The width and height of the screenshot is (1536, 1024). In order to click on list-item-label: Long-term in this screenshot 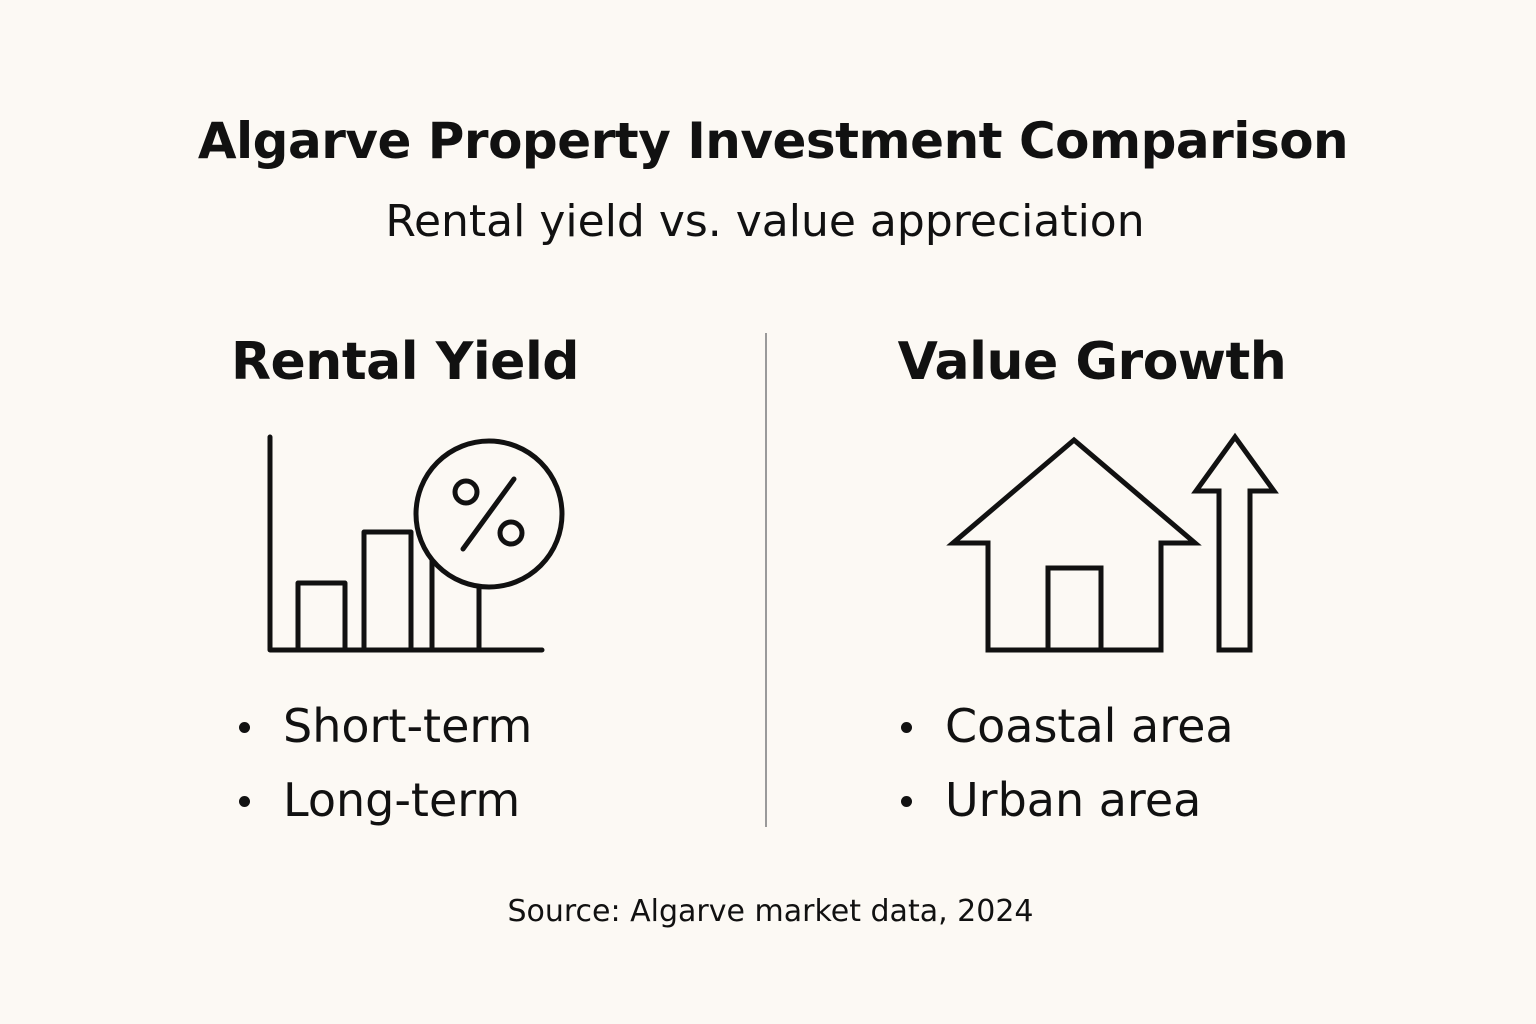, I will do `click(402, 800)`.